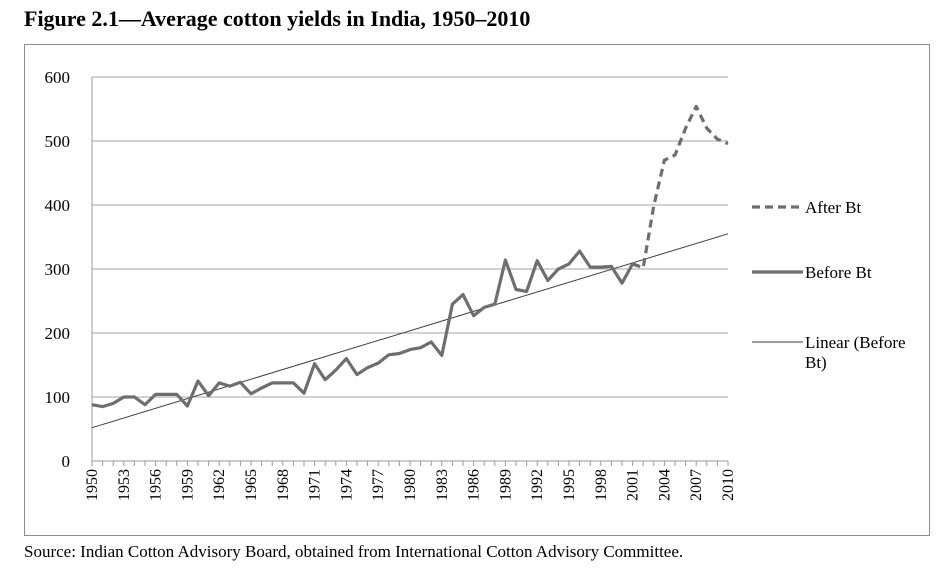 Image resolution: width=950 pixels, height=574 pixels. What do you see at coordinates (442, 485) in the screenshot?
I see `x-tick-label: 1983` at bounding box center [442, 485].